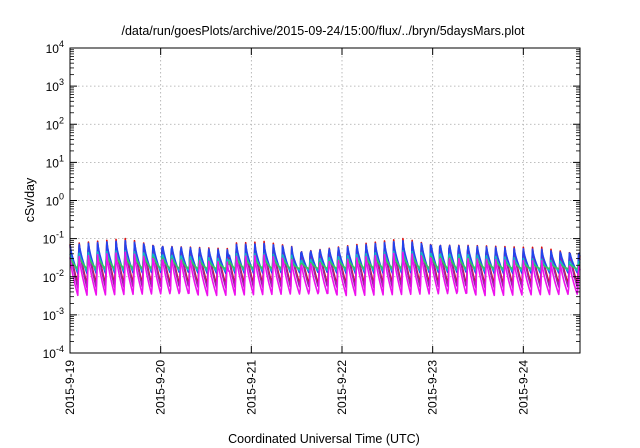 The image size is (640, 448). I want to click on y-tick-exponent: -4, so click(60, 349).